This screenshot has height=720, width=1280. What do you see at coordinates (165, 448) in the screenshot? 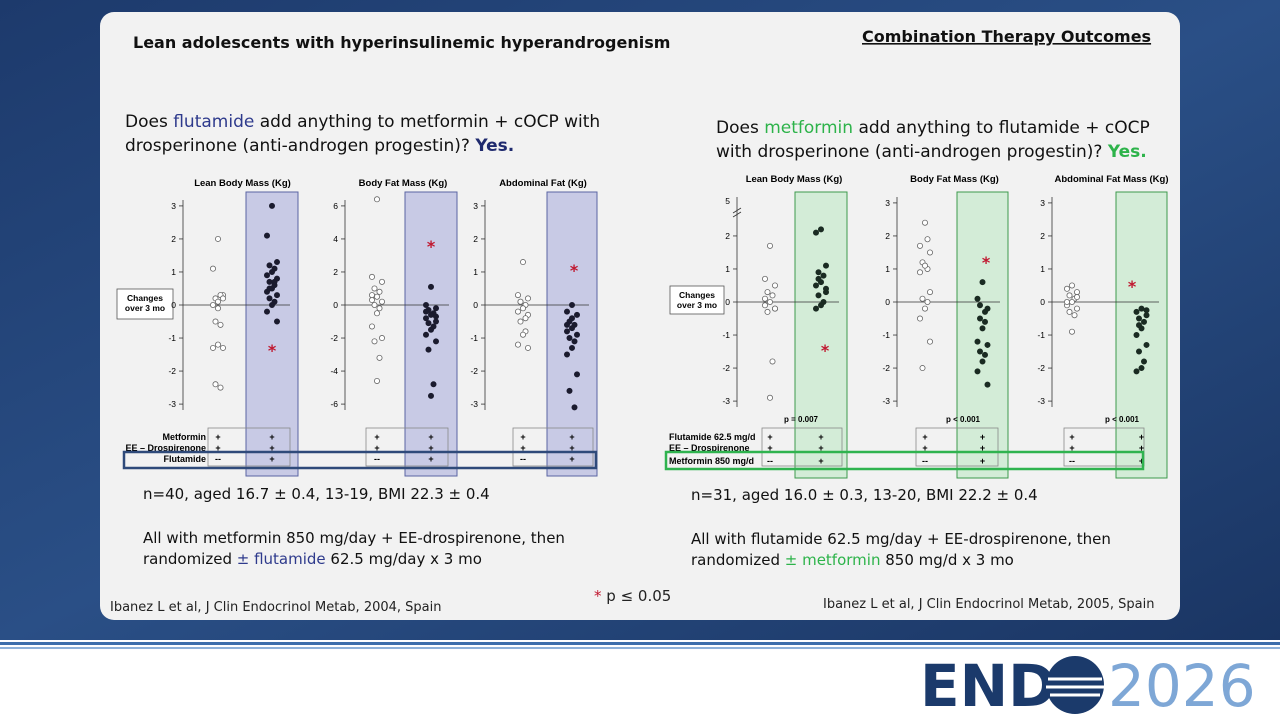
I see `table-label: EE – Drospirenone` at bounding box center [165, 448].